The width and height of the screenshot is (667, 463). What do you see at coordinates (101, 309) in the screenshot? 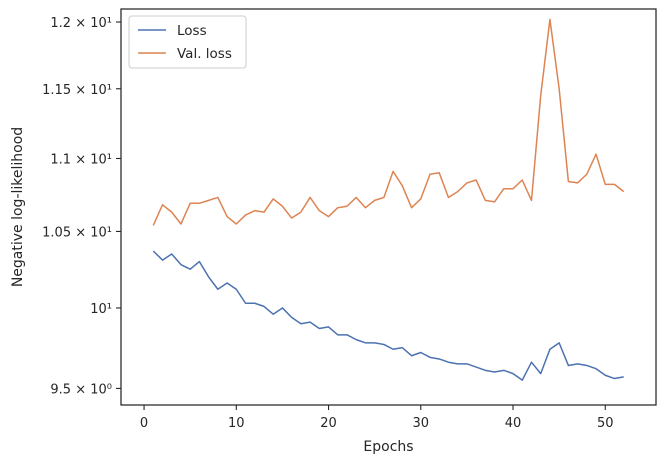
I see `y-tick-label: 10¹` at bounding box center [101, 309].